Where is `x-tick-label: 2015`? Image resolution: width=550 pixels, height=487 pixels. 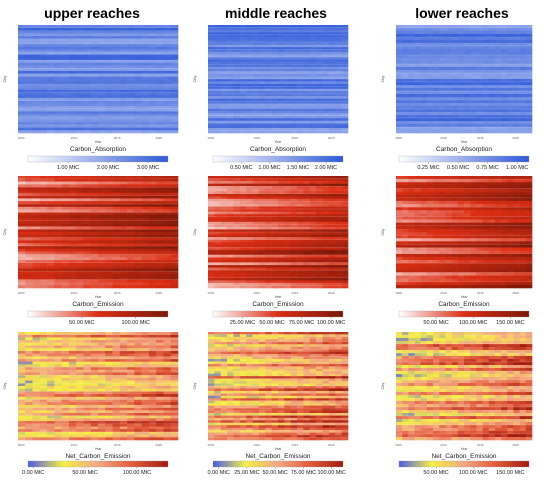 x-tick-label: 2015 is located at coordinates (294, 138).